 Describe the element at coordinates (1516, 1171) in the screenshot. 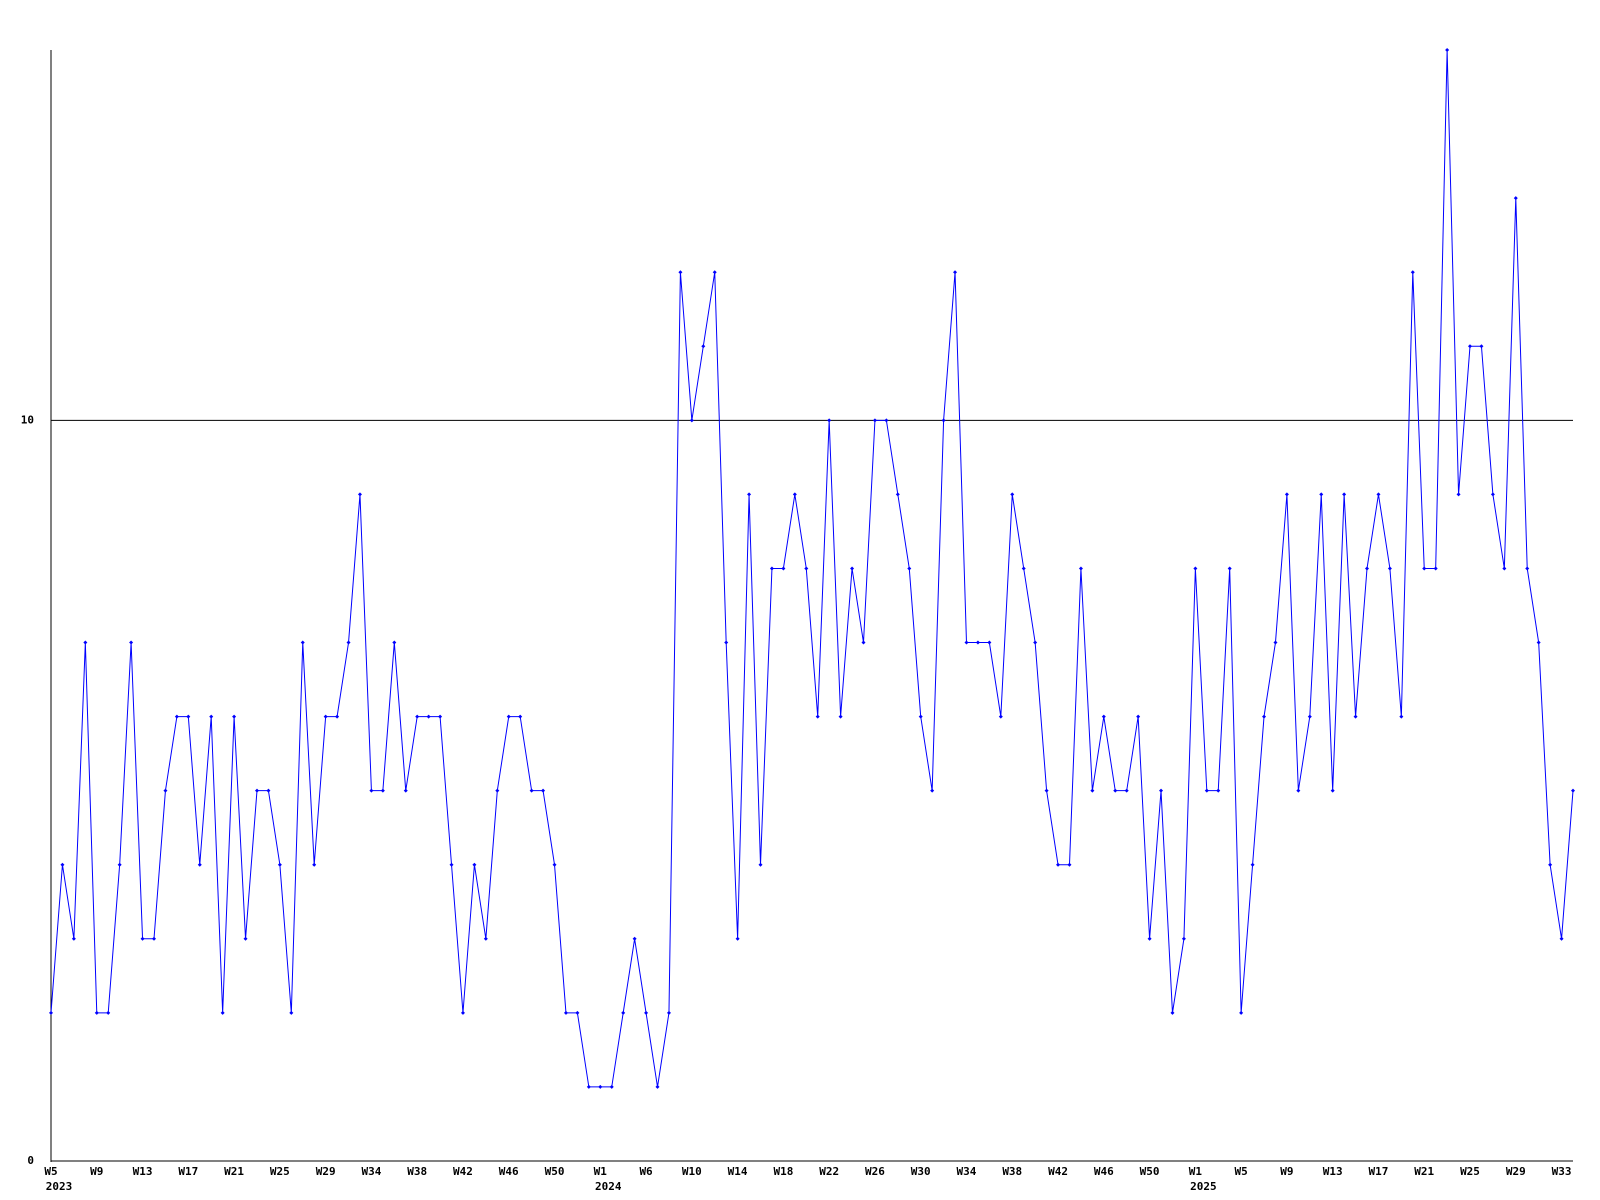

I see `x-tick-label: W29` at that location.